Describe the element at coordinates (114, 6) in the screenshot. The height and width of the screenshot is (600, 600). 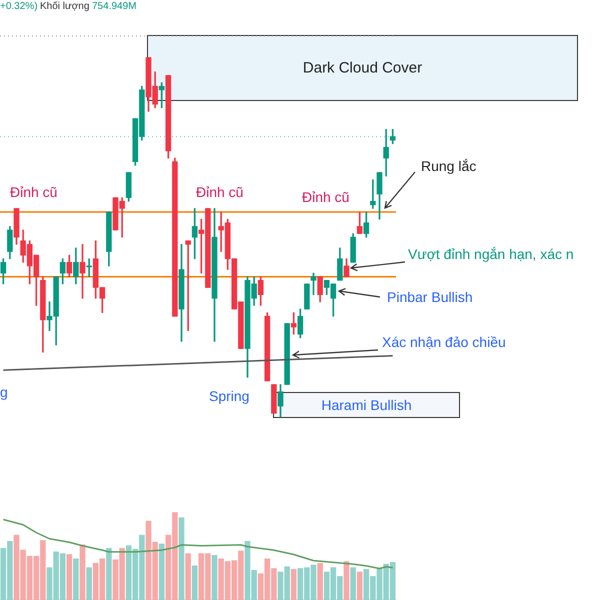
I see `text: 754.949M` at that location.